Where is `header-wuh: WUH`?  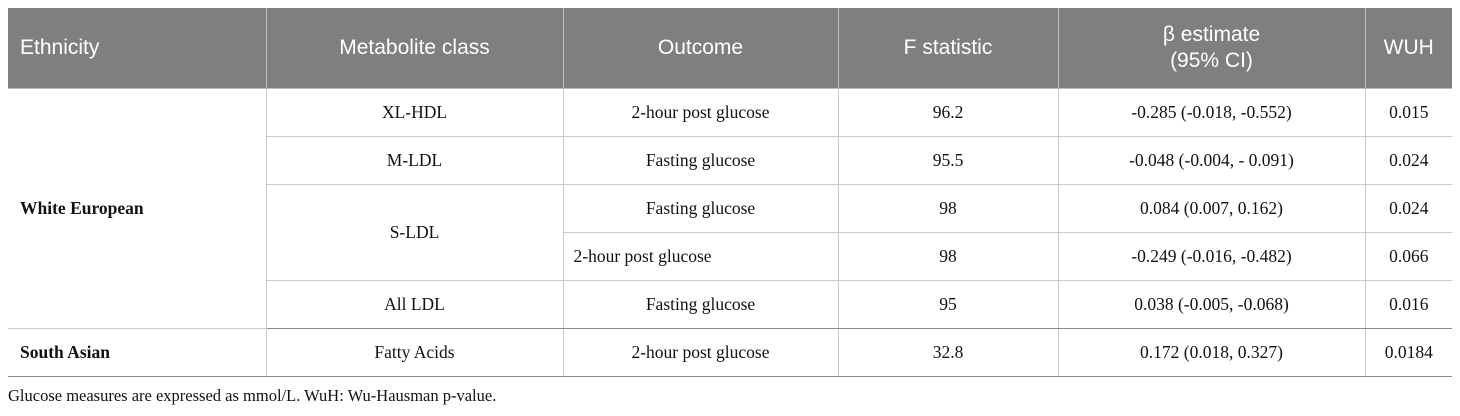 header-wuh: WUH is located at coordinates (1408, 48).